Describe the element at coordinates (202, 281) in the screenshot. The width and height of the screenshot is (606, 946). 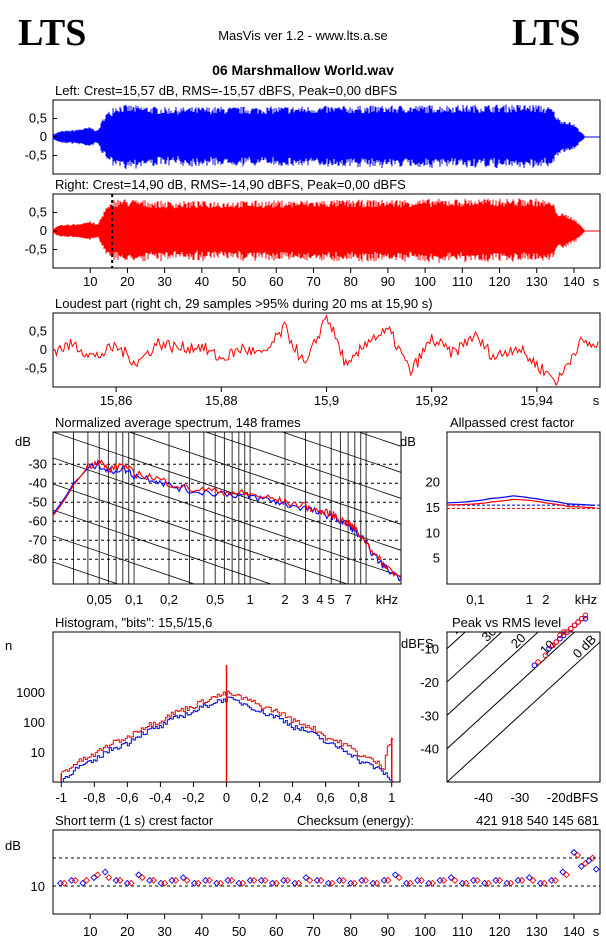
I see `right-waveform-xtick-label: 40` at that location.